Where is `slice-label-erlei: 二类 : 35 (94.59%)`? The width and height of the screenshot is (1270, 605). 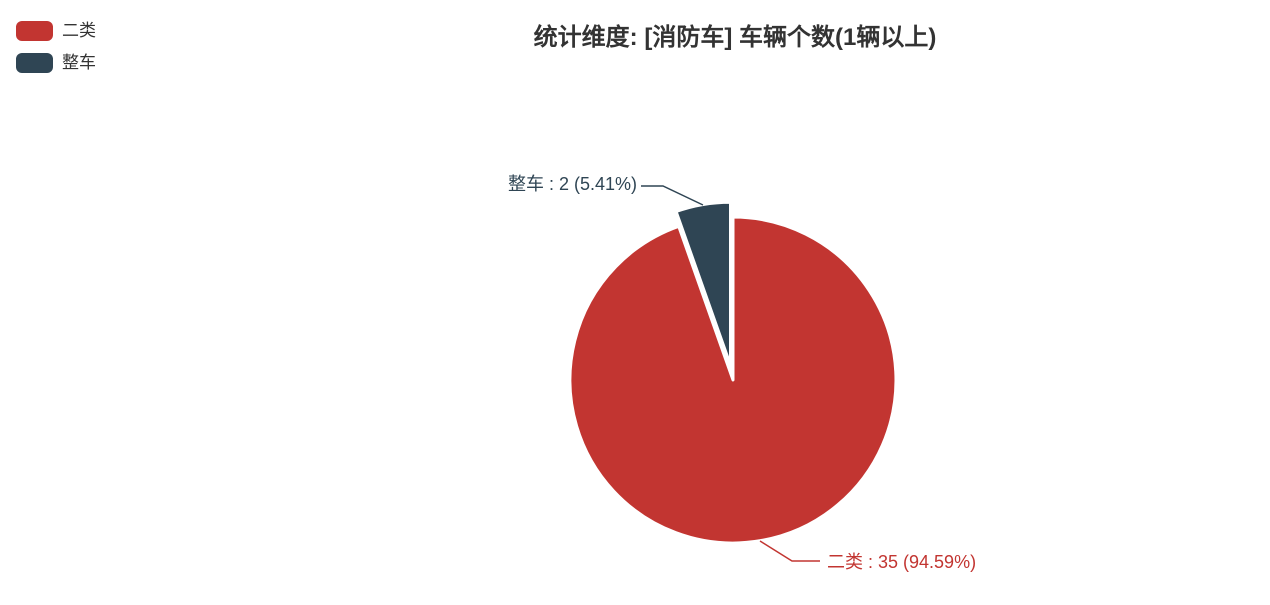 slice-label-erlei: 二类 : 35 (94.59%) is located at coordinates (902, 562).